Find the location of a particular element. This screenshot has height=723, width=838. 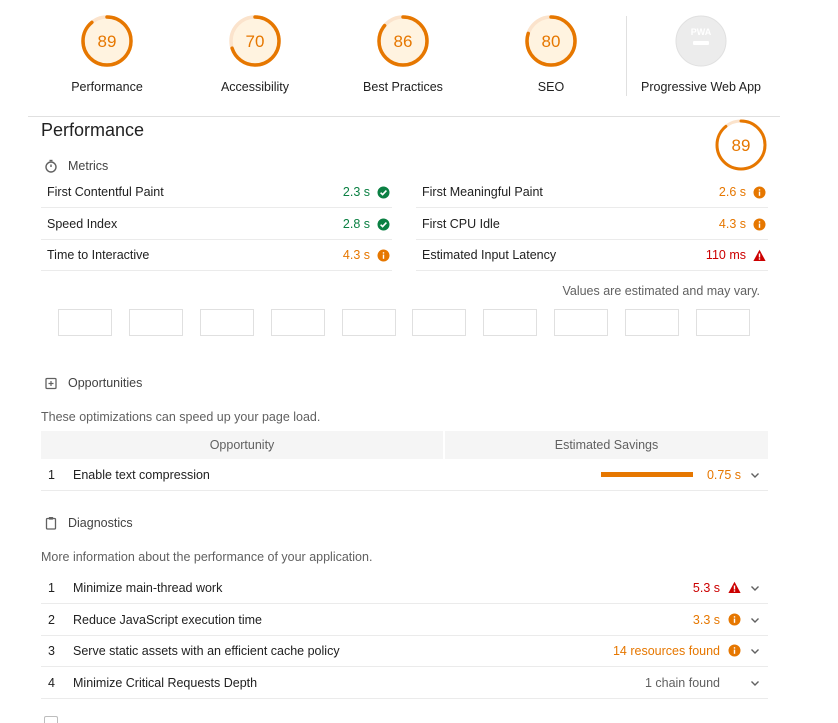

row-title: Reduce JavaScript execution time is located at coordinates (167, 619).